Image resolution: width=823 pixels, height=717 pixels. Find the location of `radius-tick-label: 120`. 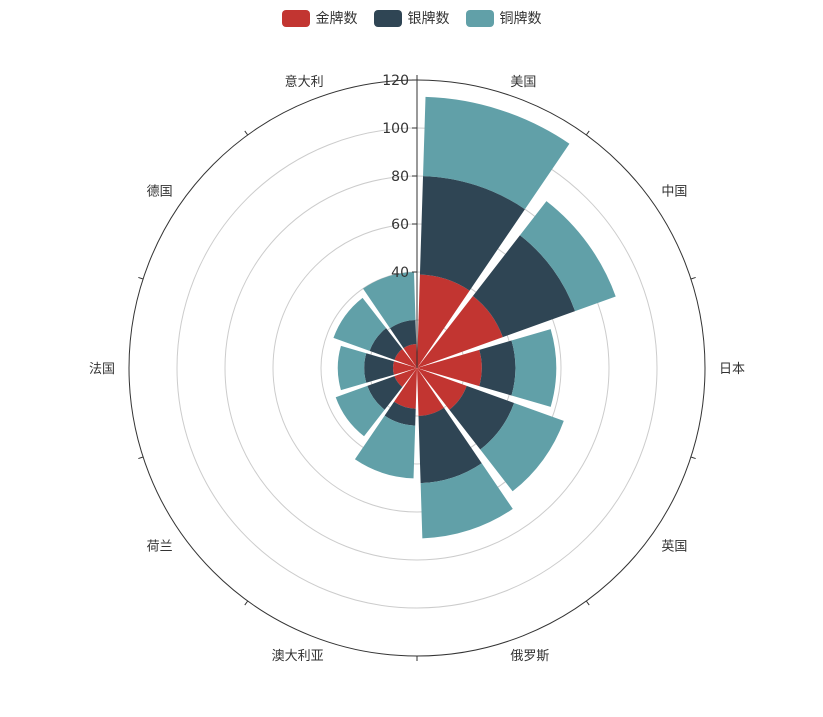

radius-tick-label: 120 is located at coordinates (395, 81).